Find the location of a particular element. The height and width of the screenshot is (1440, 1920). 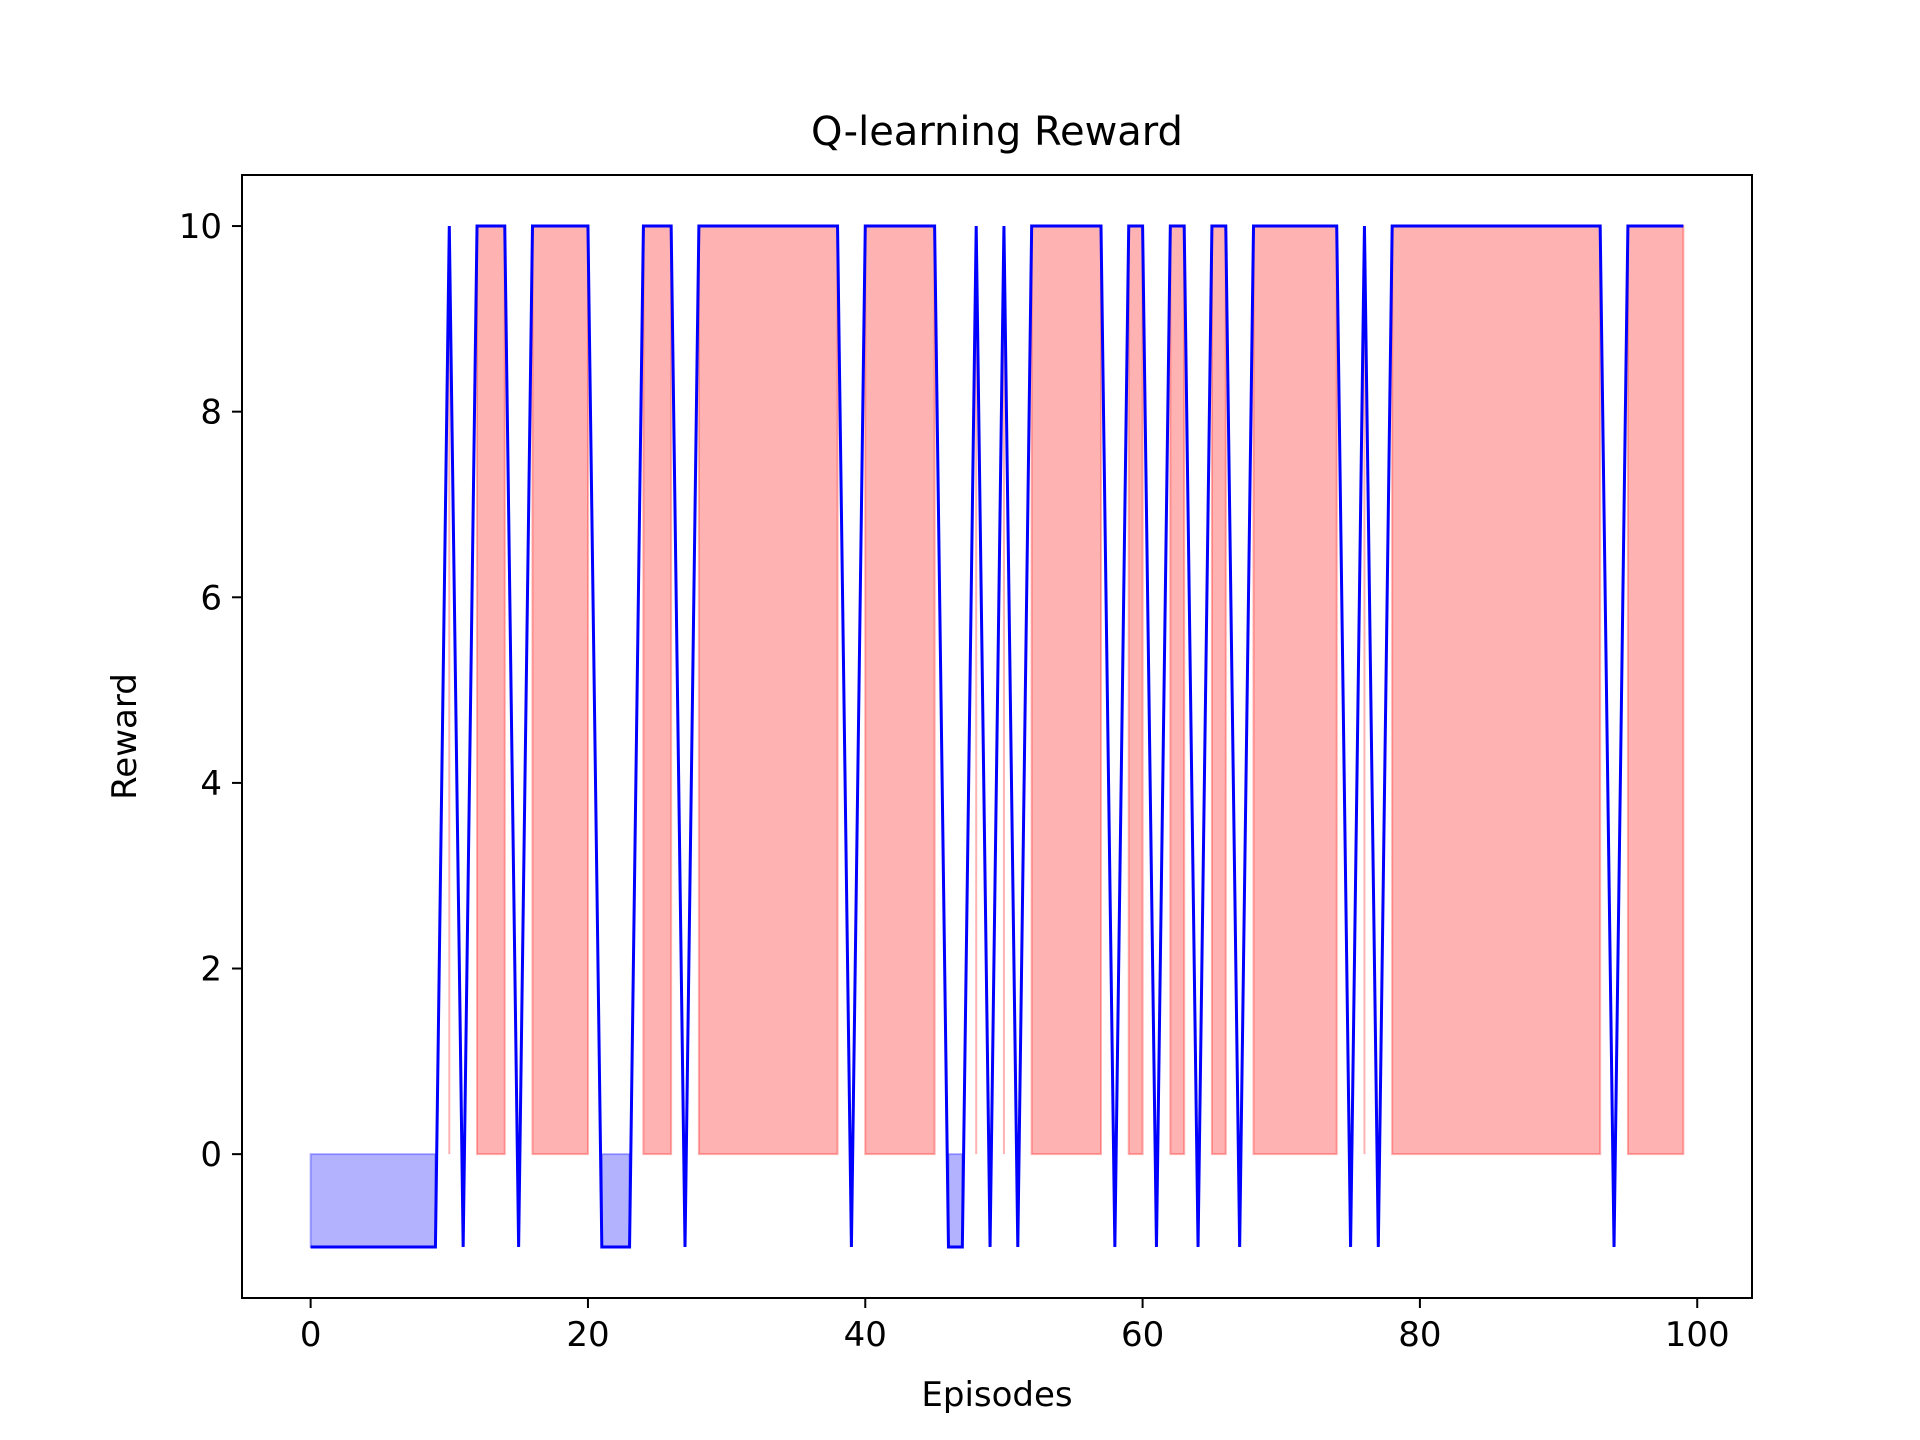

x-tick-label: 100 is located at coordinates (1697, 1335).